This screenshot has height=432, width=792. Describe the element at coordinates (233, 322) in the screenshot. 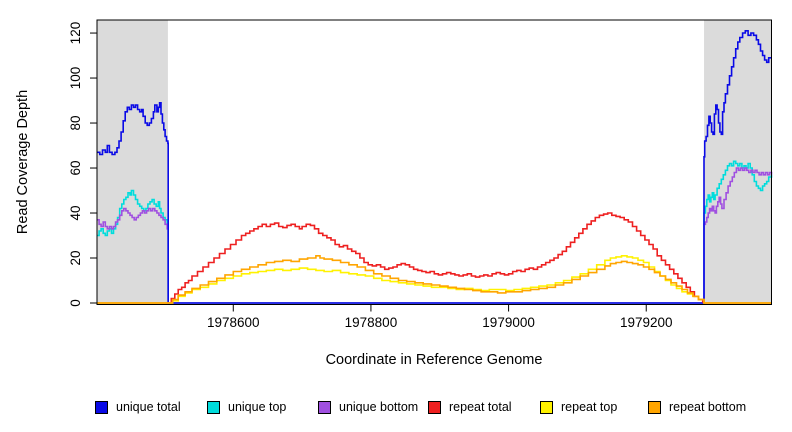

I see `x-tick-label: 1978600` at that location.